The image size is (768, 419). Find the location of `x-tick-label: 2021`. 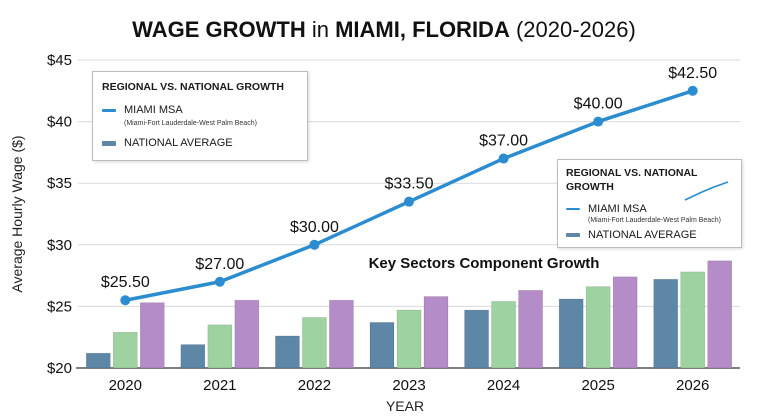

x-tick-label: 2021 is located at coordinates (219, 385).